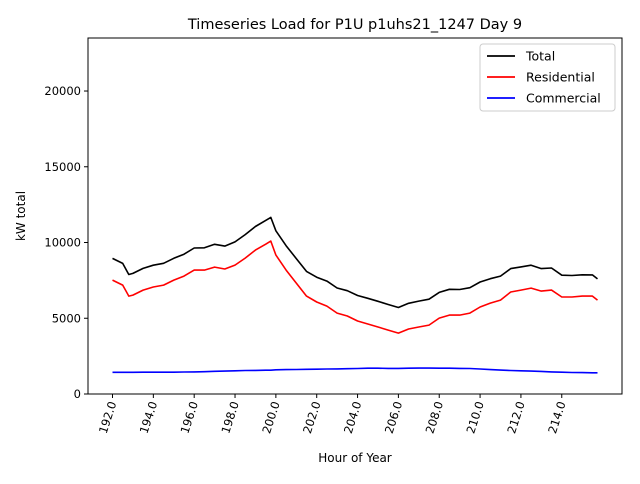 This screenshot has height=484, width=640. Describe the element at coordinates (355, 262) in the screenshot. I see `series-line-total` at that location.